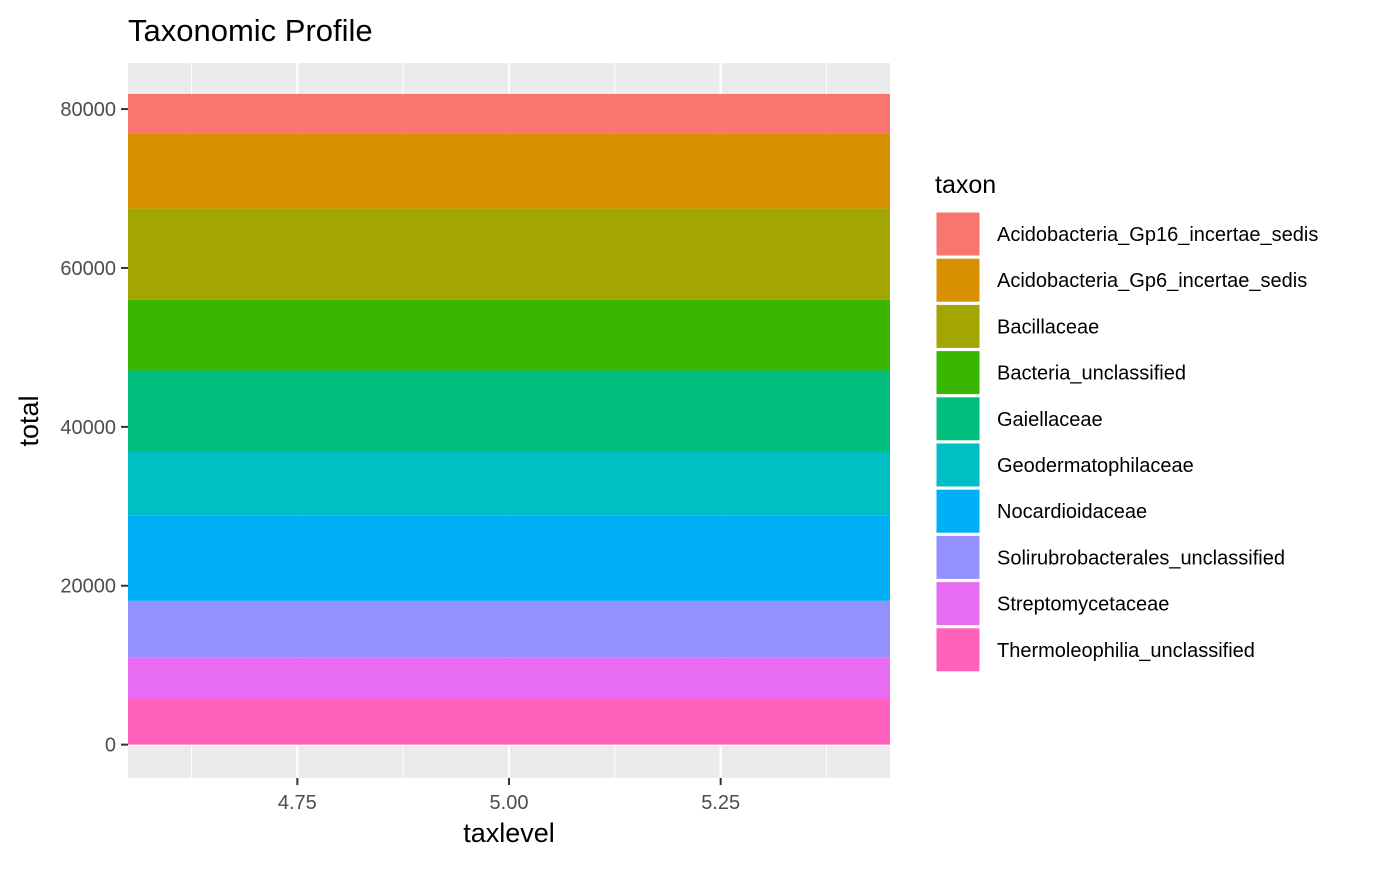 The image size is (1400, 870). Describe the element at coordinates (1072, 512) in the screenshot. I see `legend-label: Nocardioidaceae` at that location.